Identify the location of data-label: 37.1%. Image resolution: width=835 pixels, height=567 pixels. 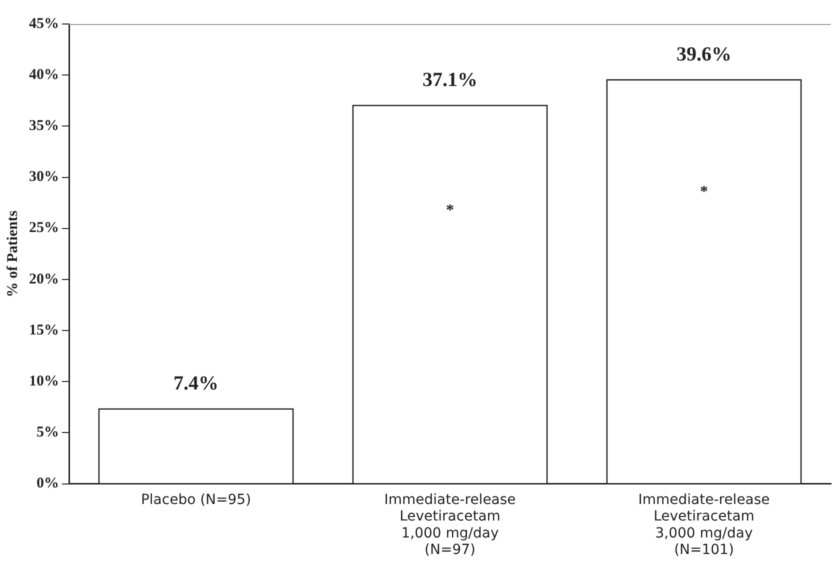
(450, 79).